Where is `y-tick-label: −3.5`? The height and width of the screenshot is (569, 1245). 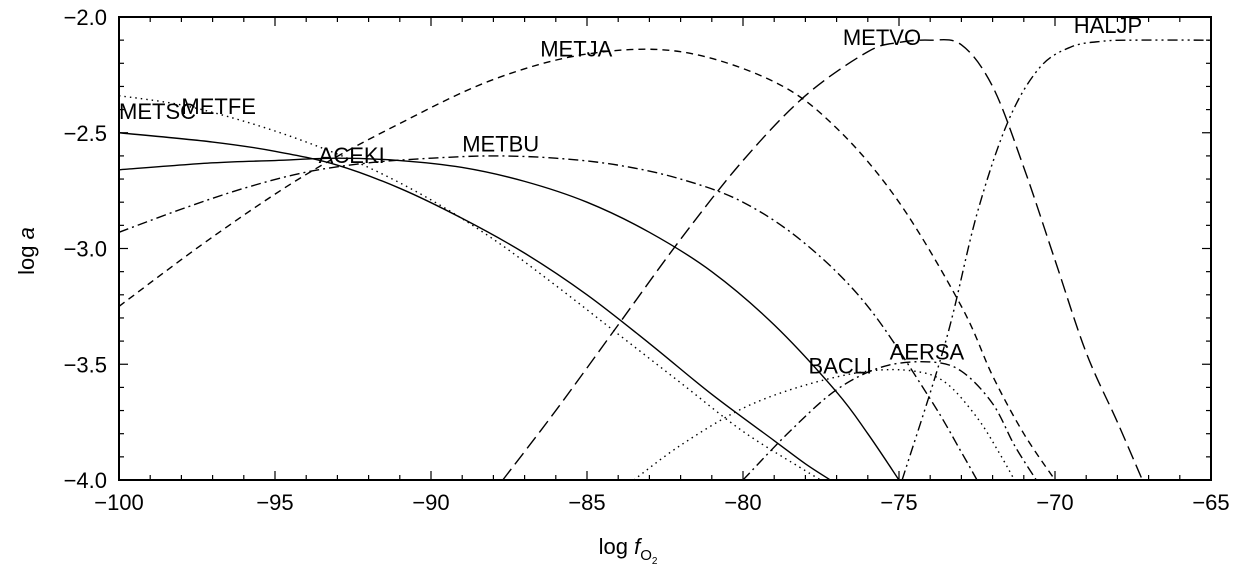
y-tick-label: −3.5 is located at coordinates (85, 364).